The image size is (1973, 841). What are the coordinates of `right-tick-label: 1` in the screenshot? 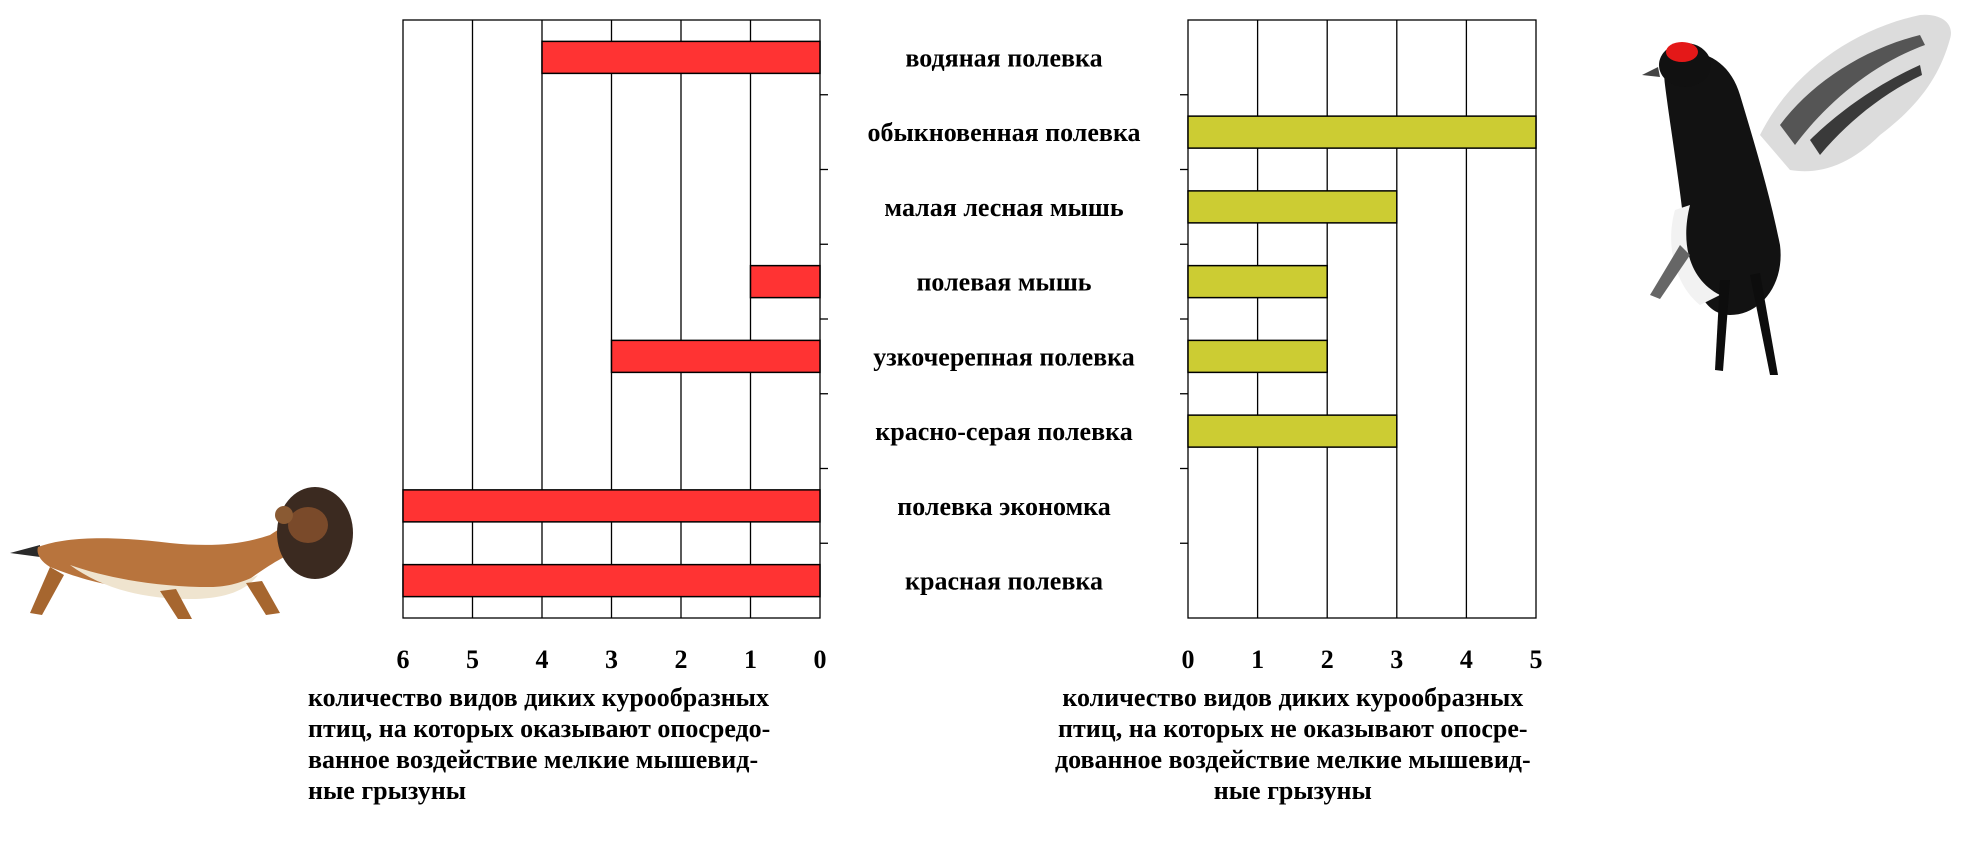 It's located at (1257, 659).